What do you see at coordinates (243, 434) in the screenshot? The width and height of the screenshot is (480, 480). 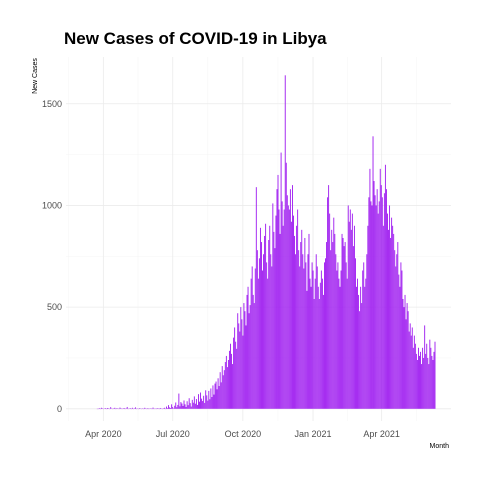 I see `x-tick-label: Oct 2020` at bounding box center [243, 434].